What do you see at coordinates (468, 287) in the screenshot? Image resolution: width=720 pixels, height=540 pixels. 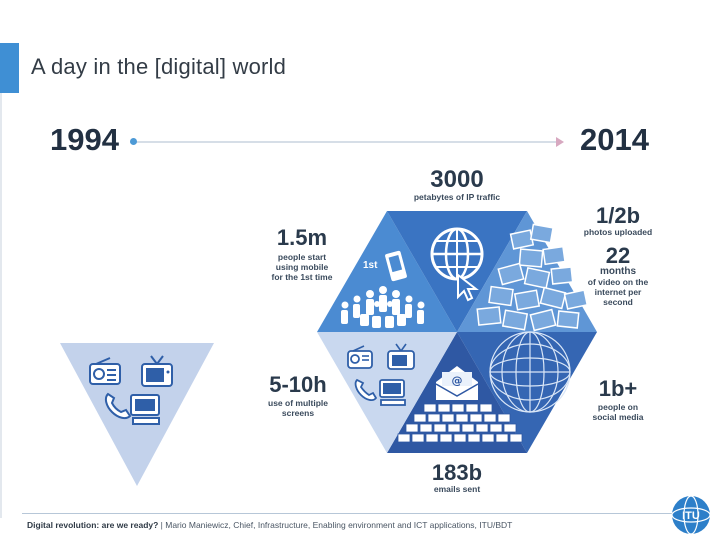 I see `cursor-icon` at bounding box center [468, 287].